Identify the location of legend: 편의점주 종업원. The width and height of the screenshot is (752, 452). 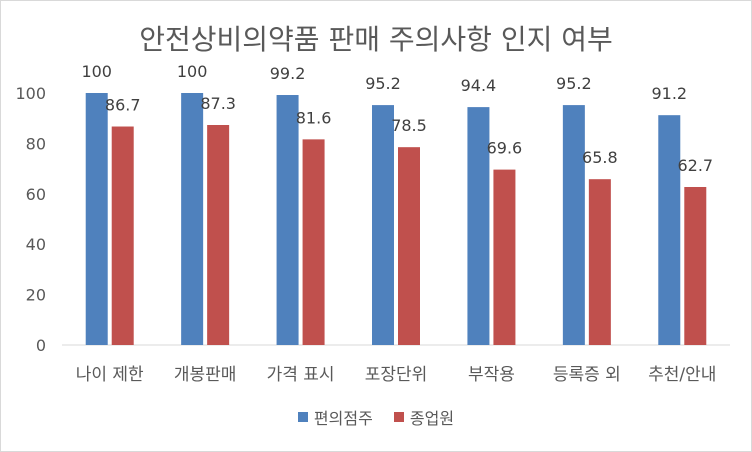
(376, 417).